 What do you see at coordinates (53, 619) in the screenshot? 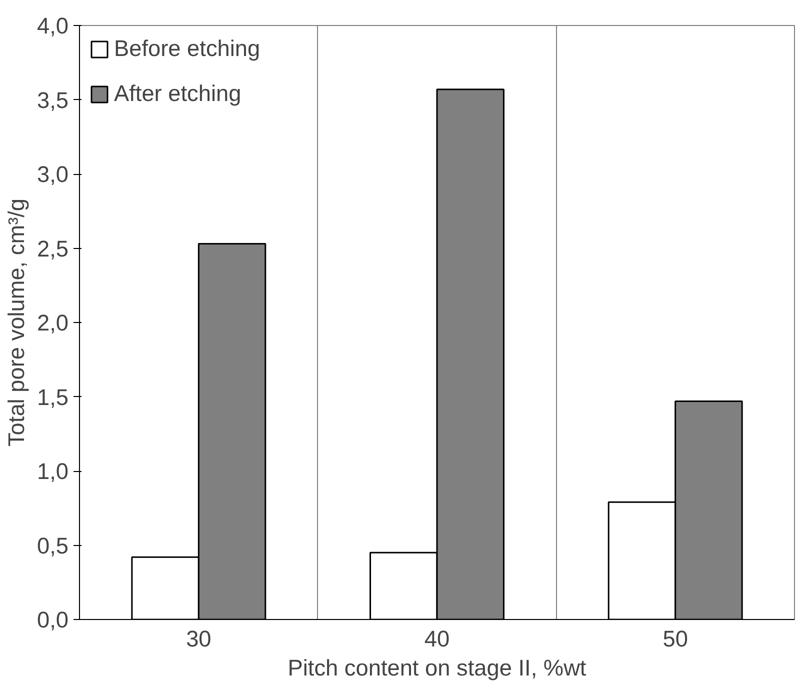
I see `y-tick-label: 0,0` at bounding box center [53, 619].